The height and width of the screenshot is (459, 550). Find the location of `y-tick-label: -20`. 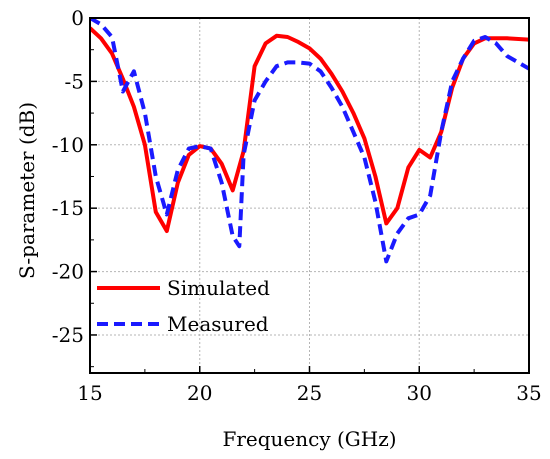

y-tick-label: -20 is located at coordinates (68, 272).